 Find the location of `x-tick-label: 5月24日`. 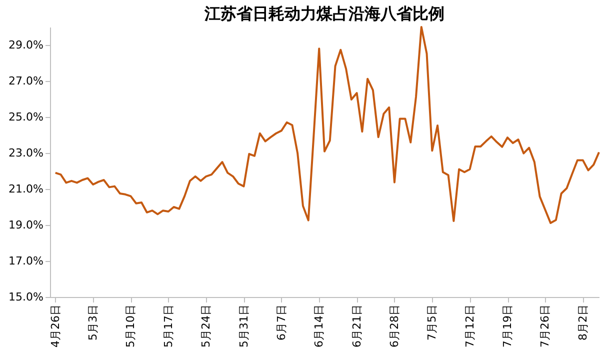

x-tick-label: 5月24日 is located at coordinates (206, 326).